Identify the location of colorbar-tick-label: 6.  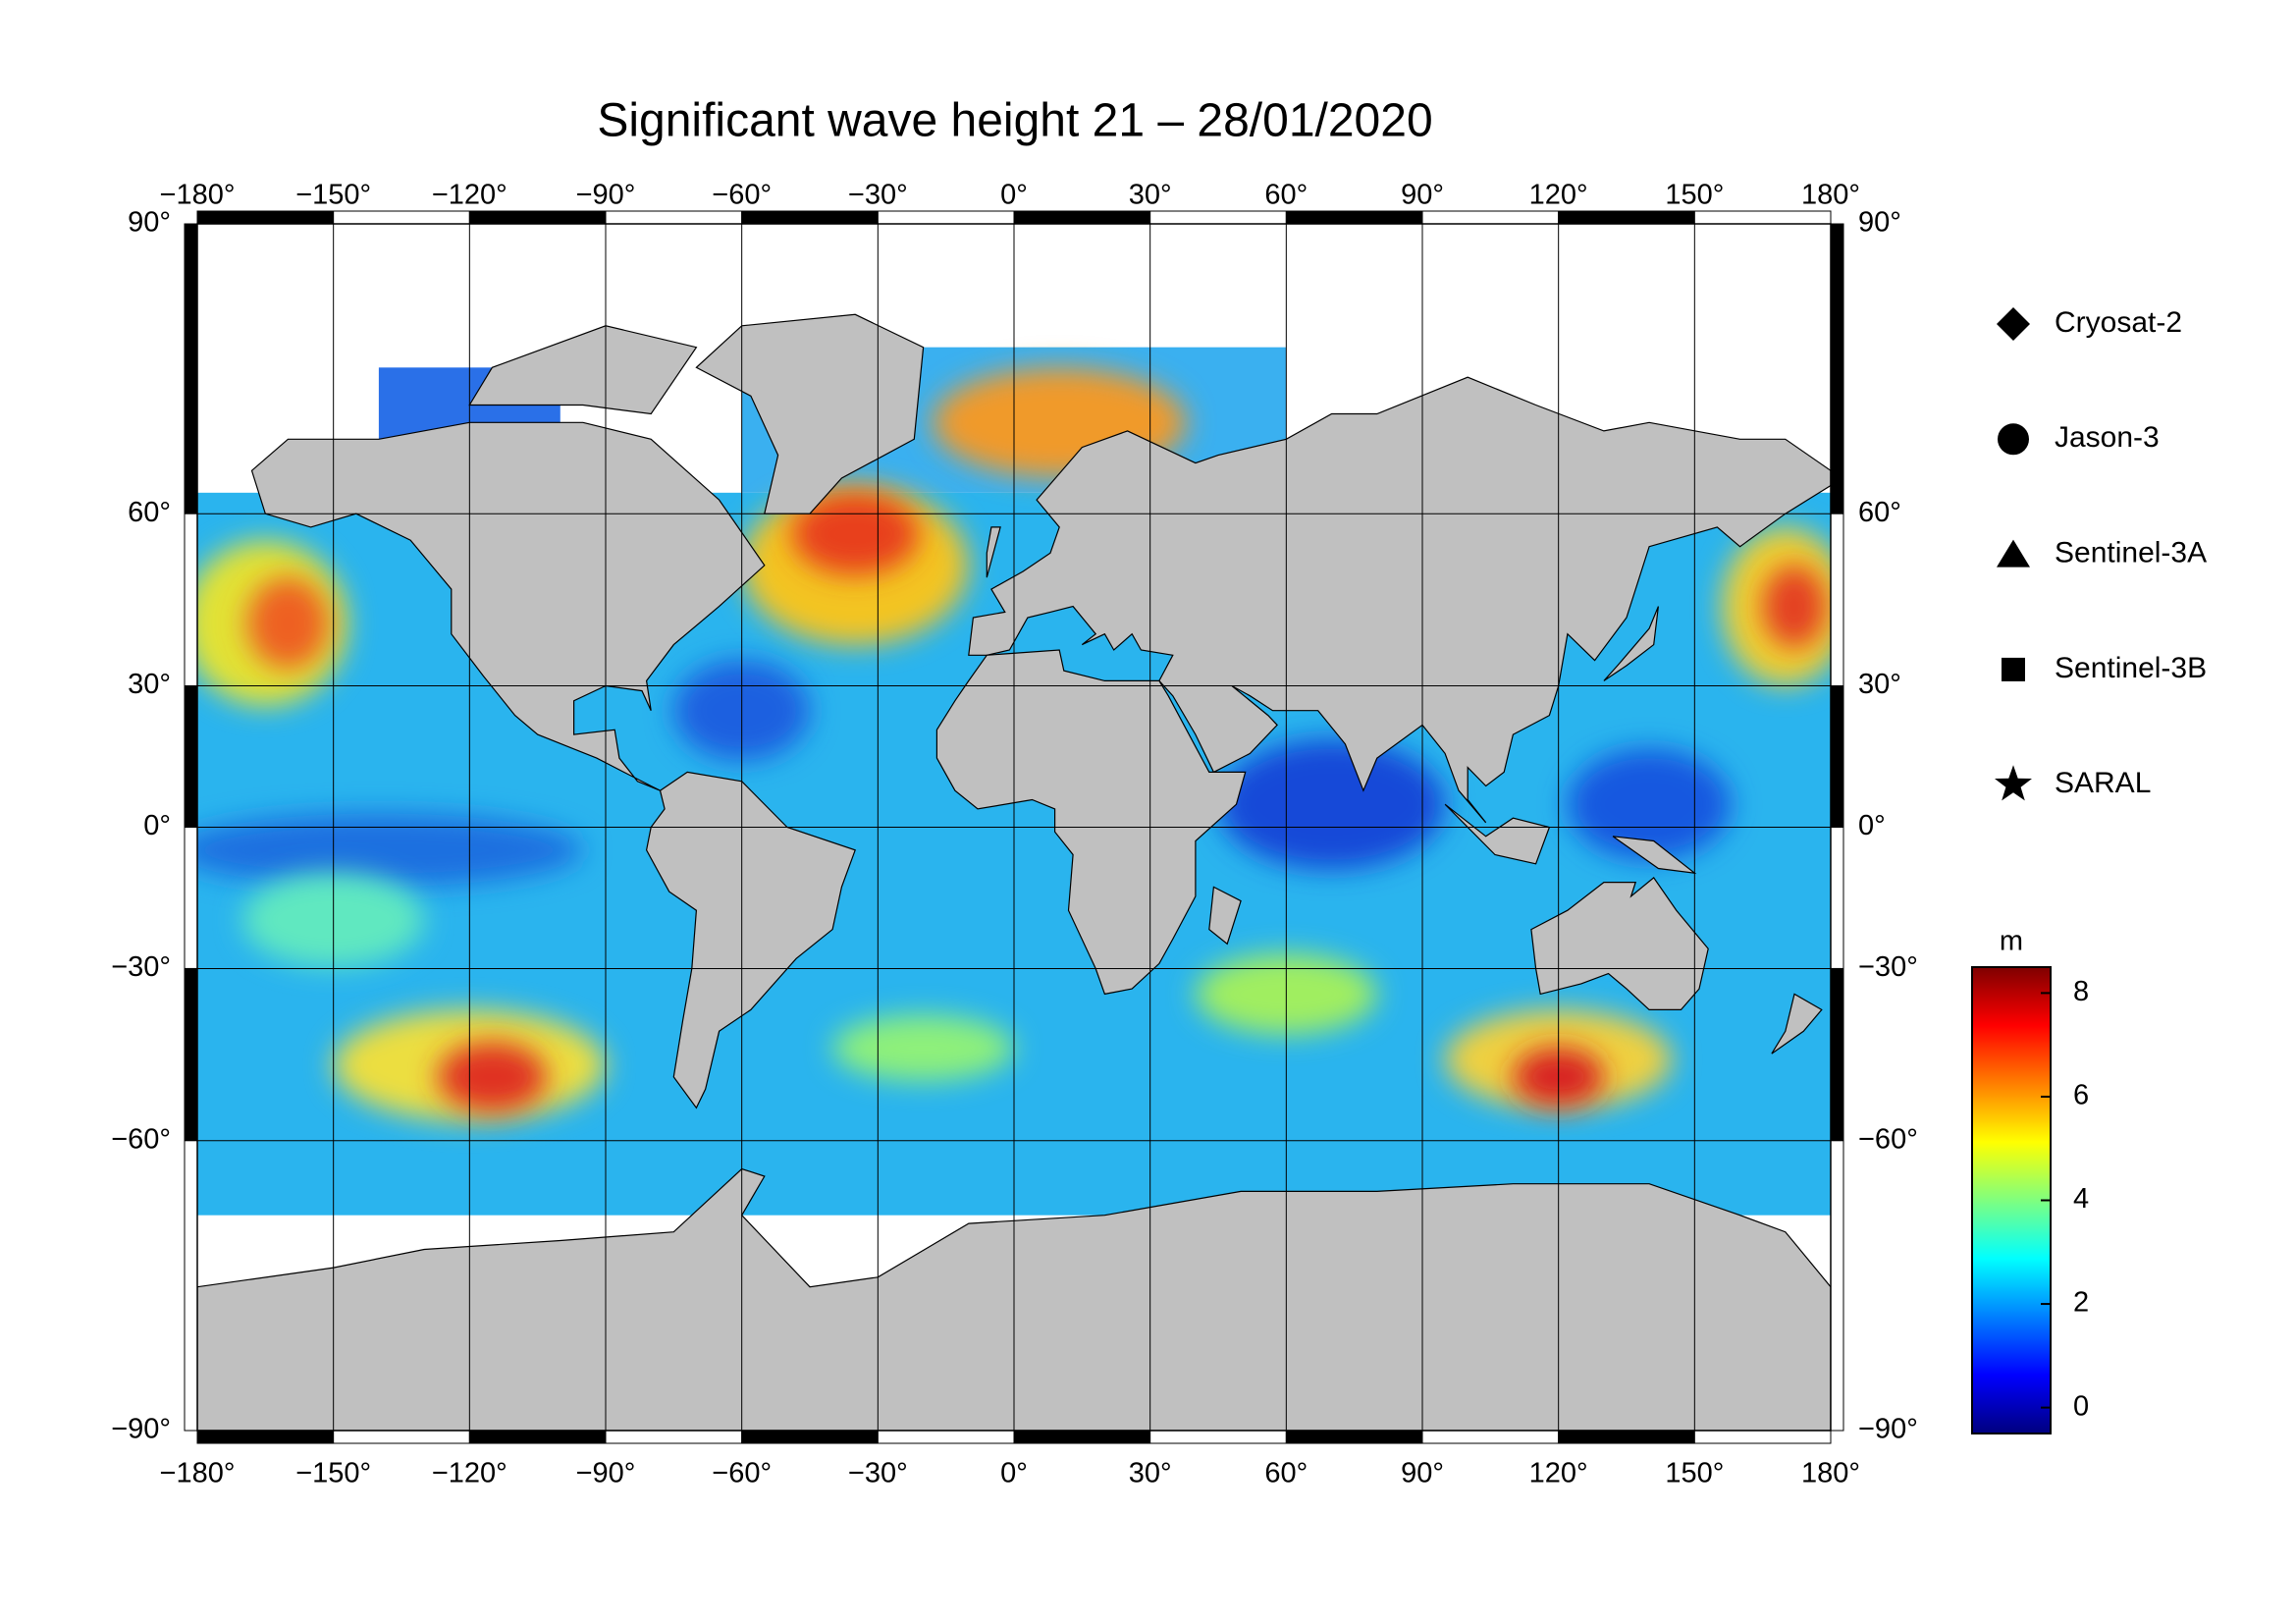
(2081, 1095).